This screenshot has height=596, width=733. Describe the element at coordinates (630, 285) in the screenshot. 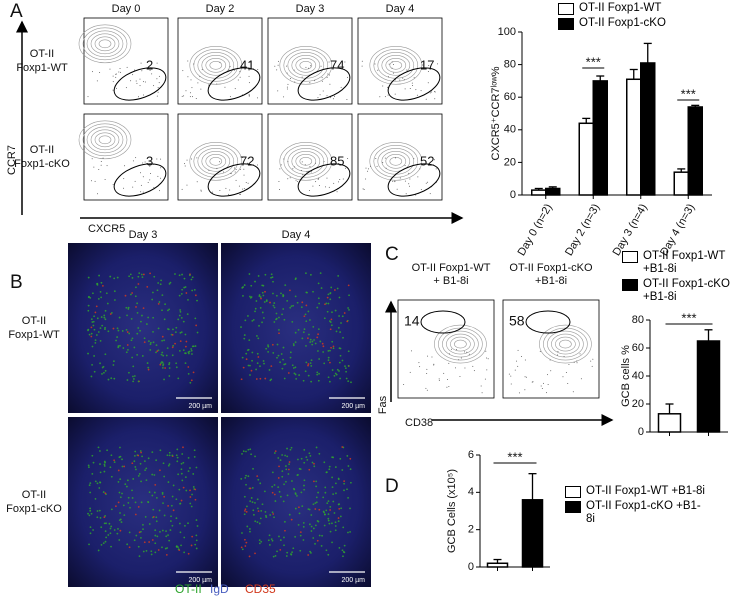

I see `legend-swatch` at that location.